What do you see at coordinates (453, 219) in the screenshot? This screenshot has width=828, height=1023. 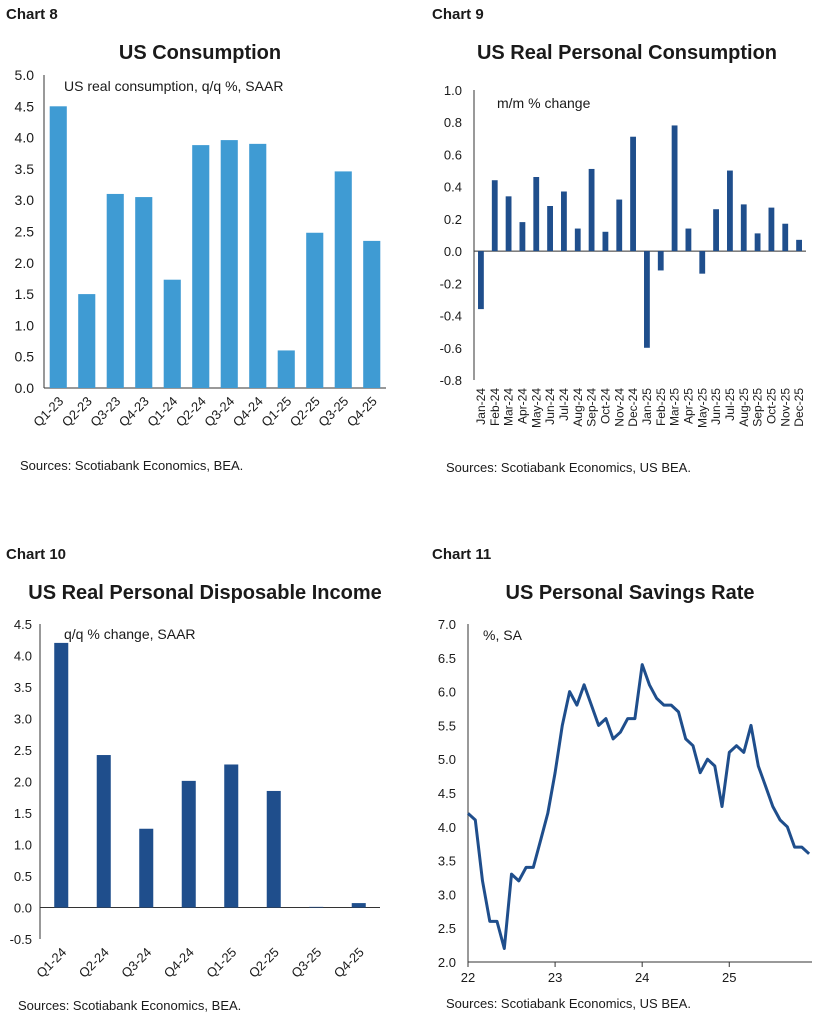 I see `y-tick-label: 0.2` at bounding box center [453, 219].